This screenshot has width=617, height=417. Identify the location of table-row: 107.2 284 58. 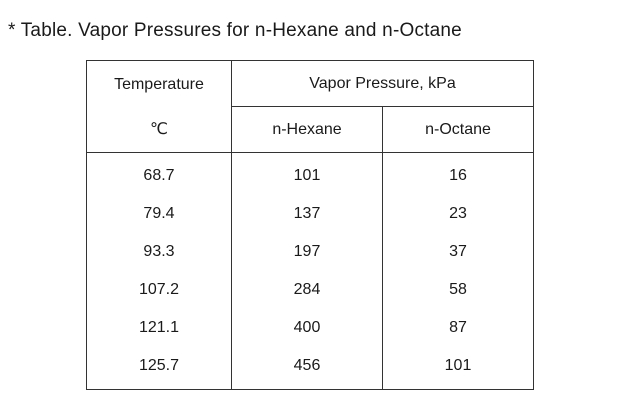
(310, 290).